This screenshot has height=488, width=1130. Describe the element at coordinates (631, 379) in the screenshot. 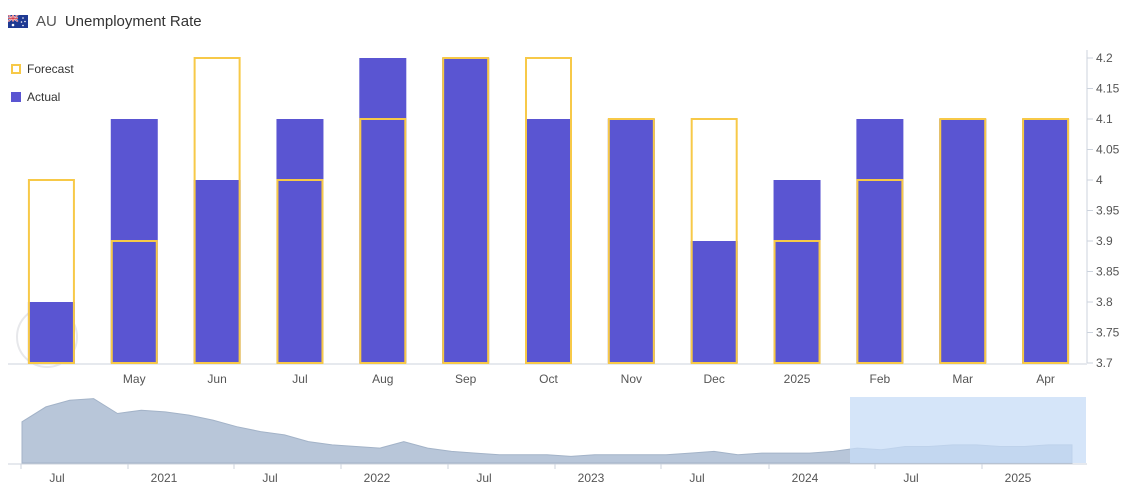

I see `x-tick-label: Nov` at that location.